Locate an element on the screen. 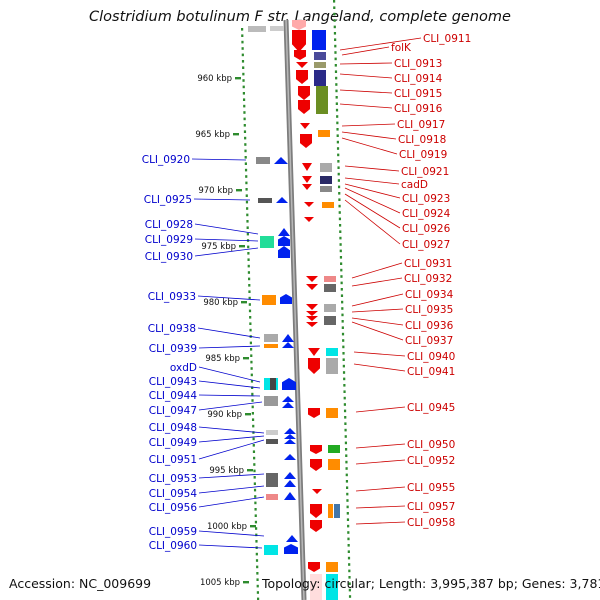 This screenshot has width=600, height=600. scale-label: 965 kbp is located at coordinates (212, 135).